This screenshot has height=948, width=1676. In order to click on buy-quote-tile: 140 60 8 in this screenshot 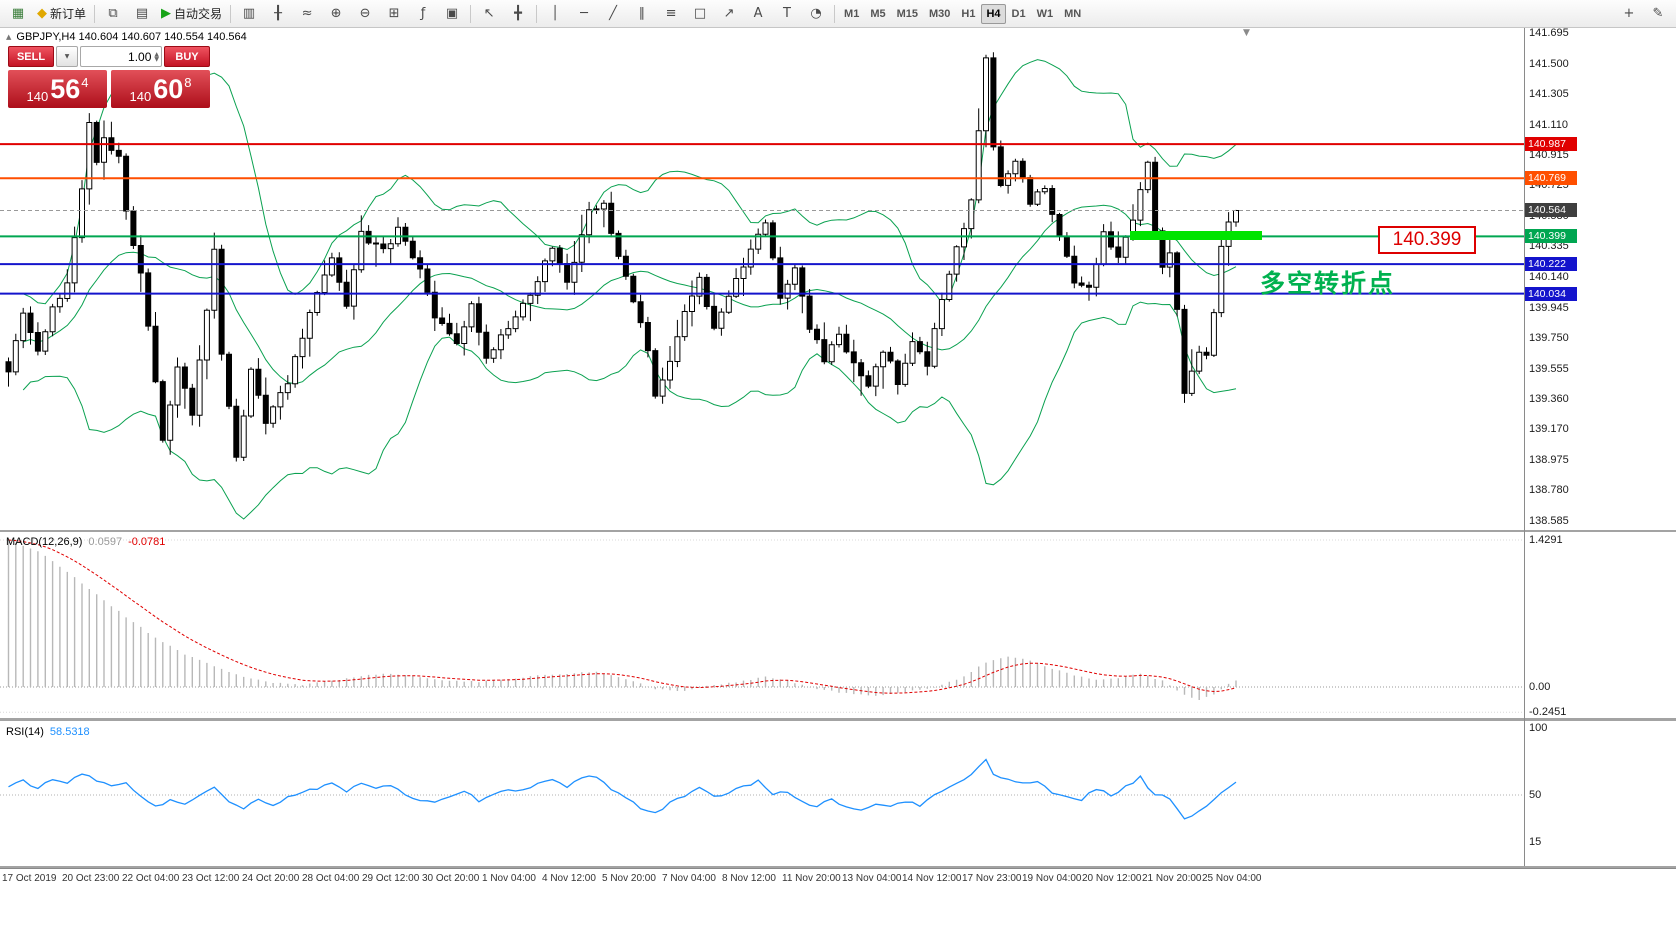, I will do `click(160, 89)`.